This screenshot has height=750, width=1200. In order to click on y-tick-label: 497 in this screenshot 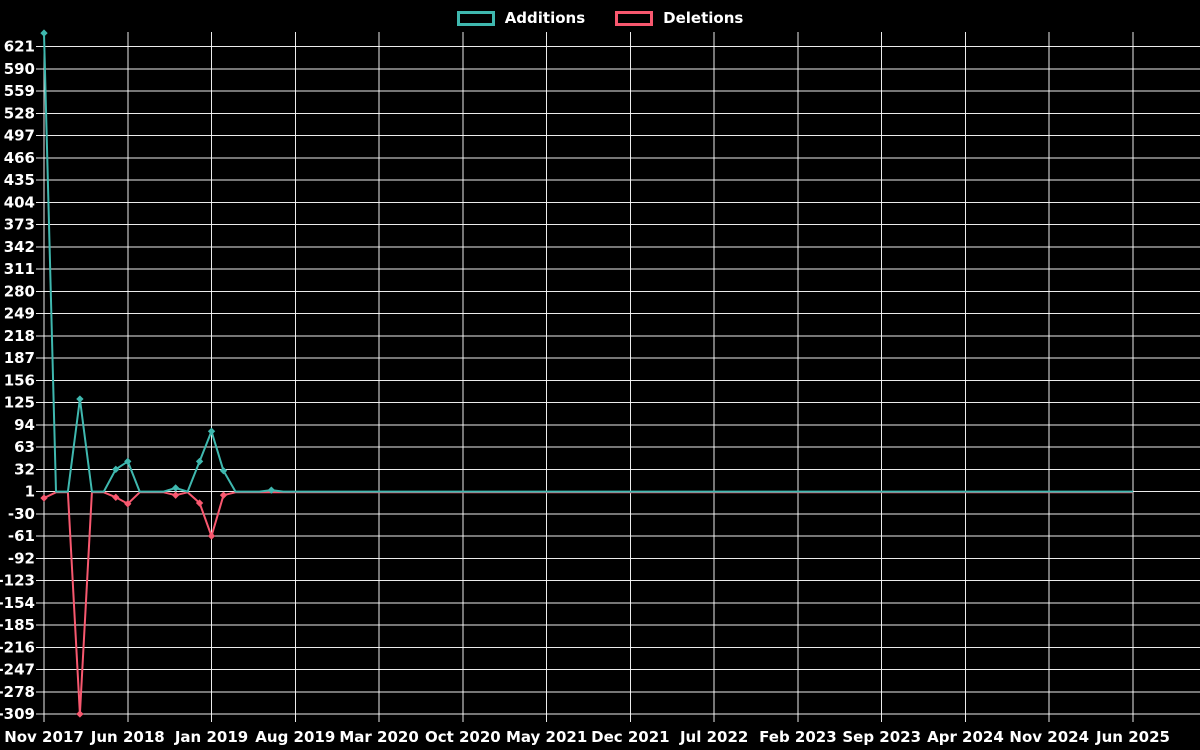, I will do `click(19, 136)`.